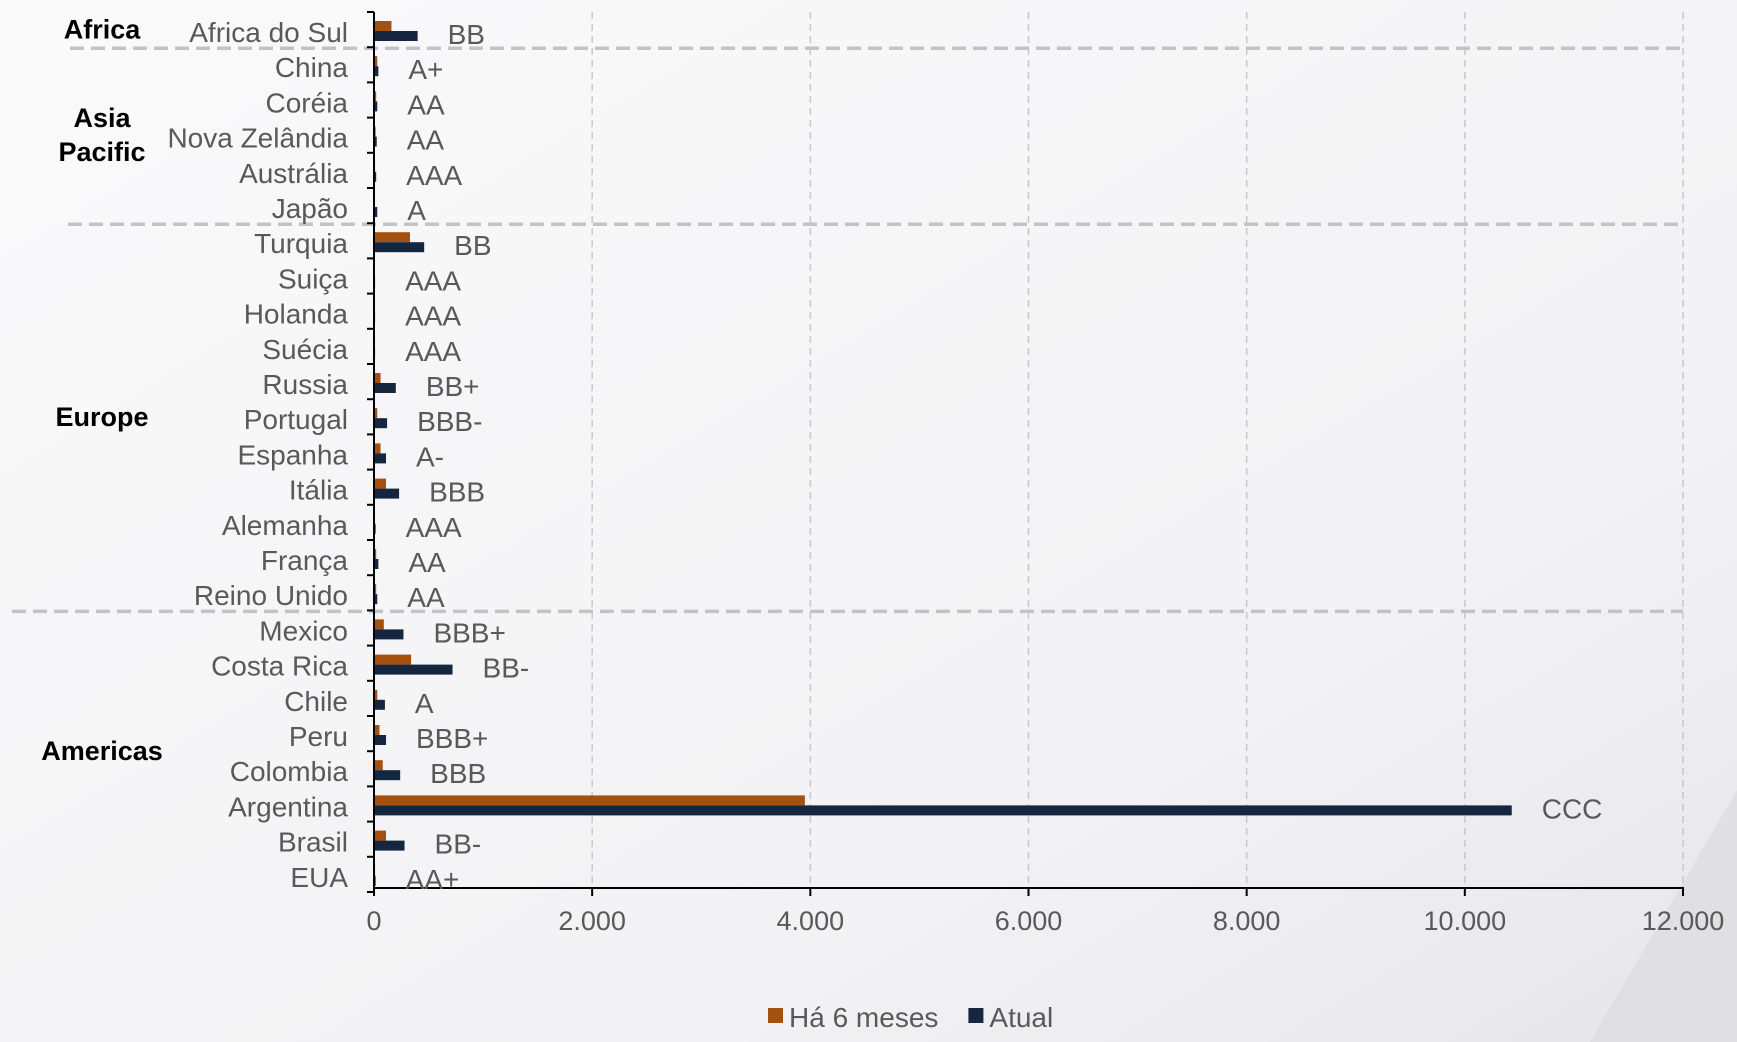 The width and height of the screenshot is (1737, 1042). I want to click on region-label: Pacific, so click(101, 152).